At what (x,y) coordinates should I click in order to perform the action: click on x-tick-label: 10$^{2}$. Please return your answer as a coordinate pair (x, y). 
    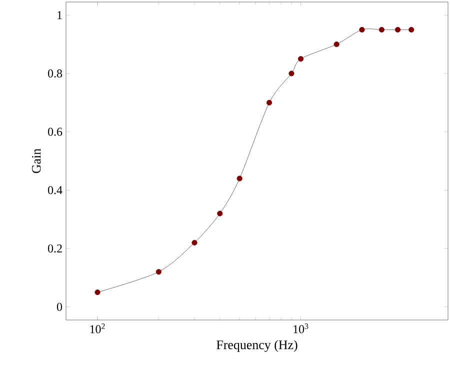
    Looking at the image, I should click on (97, 329).